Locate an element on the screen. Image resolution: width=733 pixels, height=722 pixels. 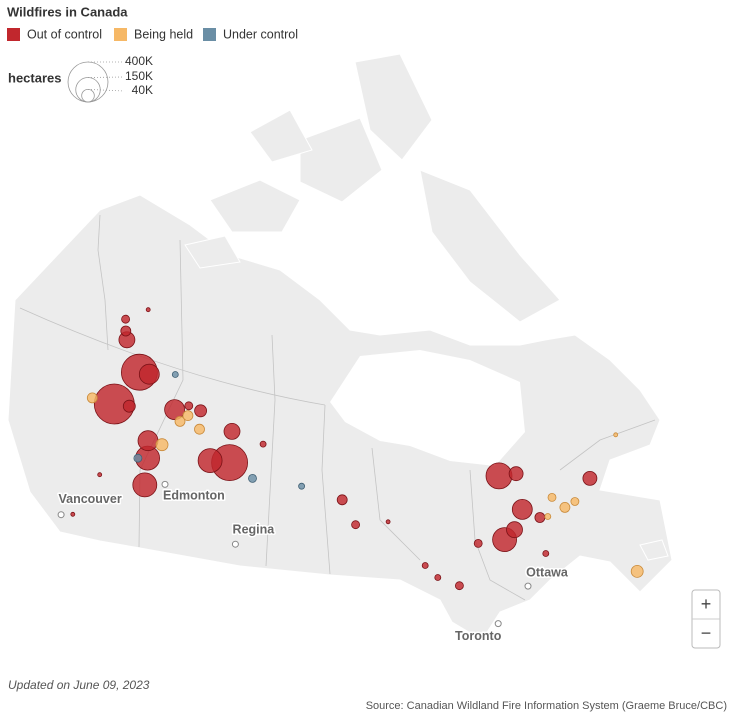
city-label: Toronto is located at coordinates (478, 636).